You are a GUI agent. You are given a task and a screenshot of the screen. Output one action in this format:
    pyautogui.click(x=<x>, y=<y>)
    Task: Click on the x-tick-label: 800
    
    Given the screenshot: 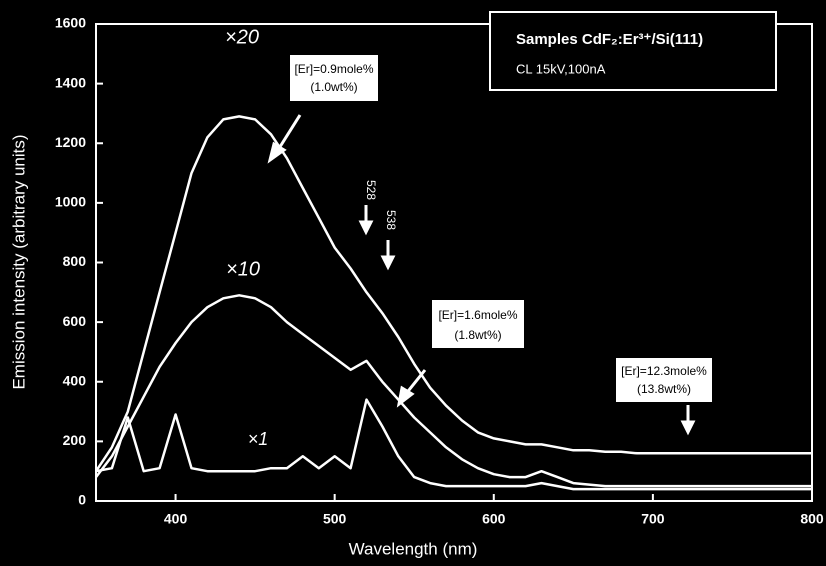 What is the action you would take?
    pyautogui.click(x=812, y=519)
    